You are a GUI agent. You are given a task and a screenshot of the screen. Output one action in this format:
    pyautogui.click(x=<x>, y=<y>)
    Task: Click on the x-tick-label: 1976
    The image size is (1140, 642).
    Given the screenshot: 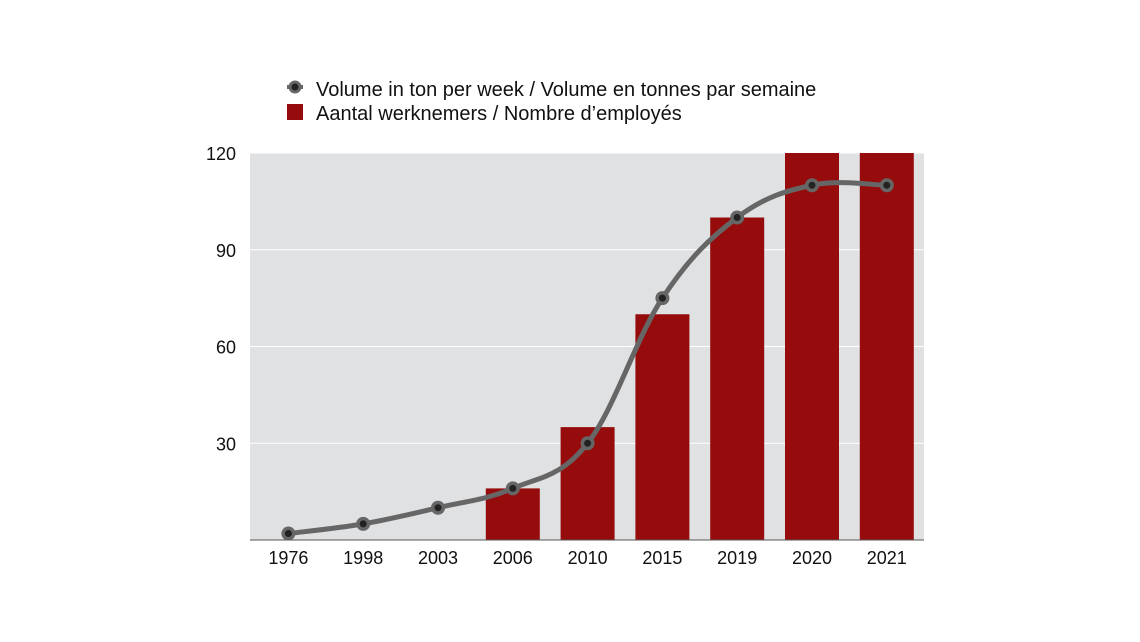 What is the action you would take?
    pyautogui.click(x=288, y=558)
    